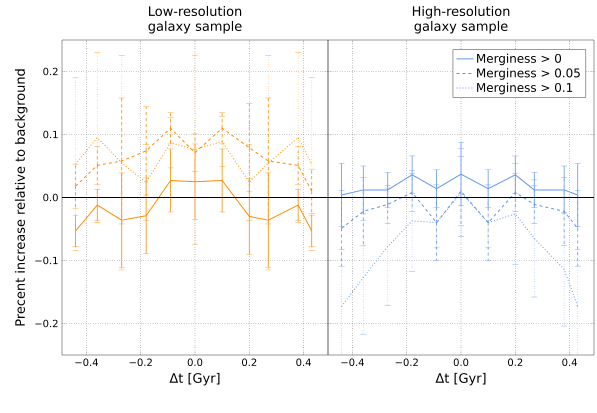 This screenshot has height=413, width=597. Describe the element at coordinates (461, 20) in the screenshot. I see `chart-title: High-resolution galaxy sample` at that location.